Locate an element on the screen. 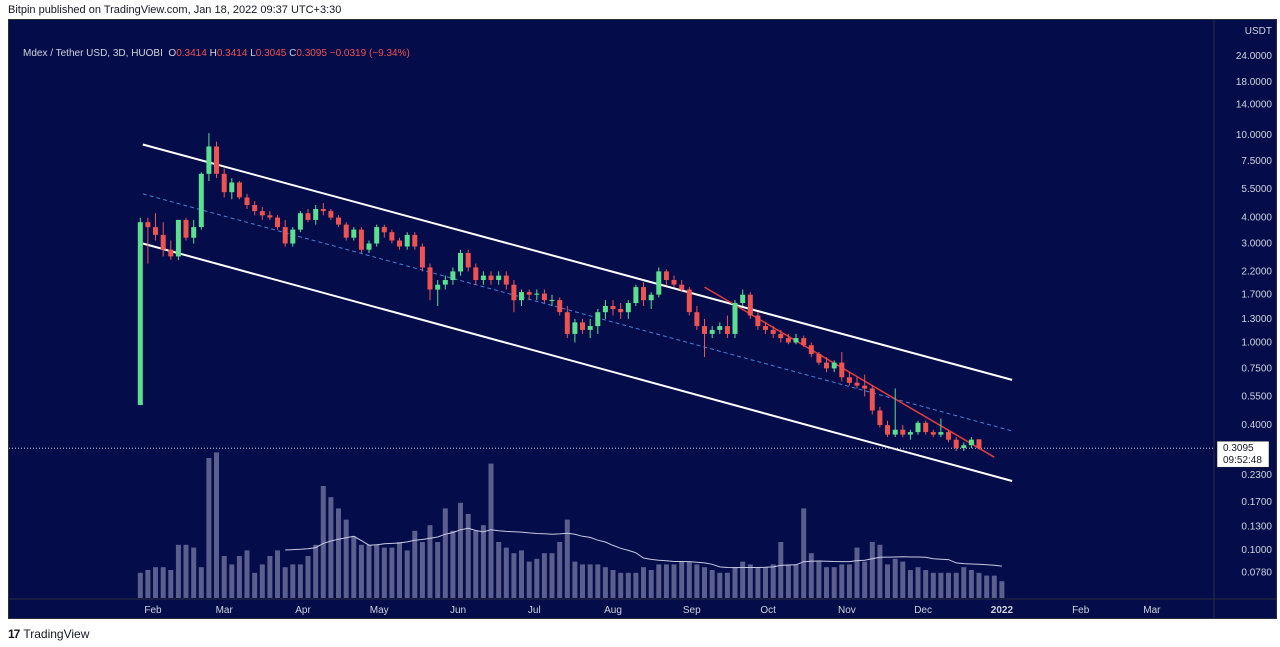 Image resolution: width=1280 pixels, height=647 pixels. time-tick-label: Jul is located at coordinates (534, 610).